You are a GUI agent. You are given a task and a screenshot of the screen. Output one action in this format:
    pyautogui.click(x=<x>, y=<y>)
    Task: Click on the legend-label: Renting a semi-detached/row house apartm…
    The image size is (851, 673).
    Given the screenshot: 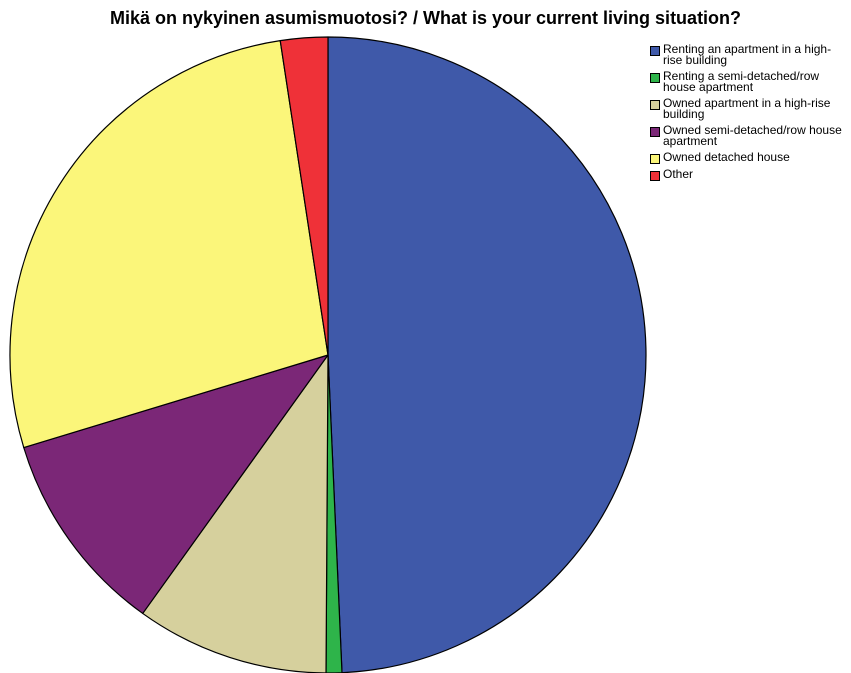 What is the action you would take?
    pyautogui.click(x=741, y=81)
    